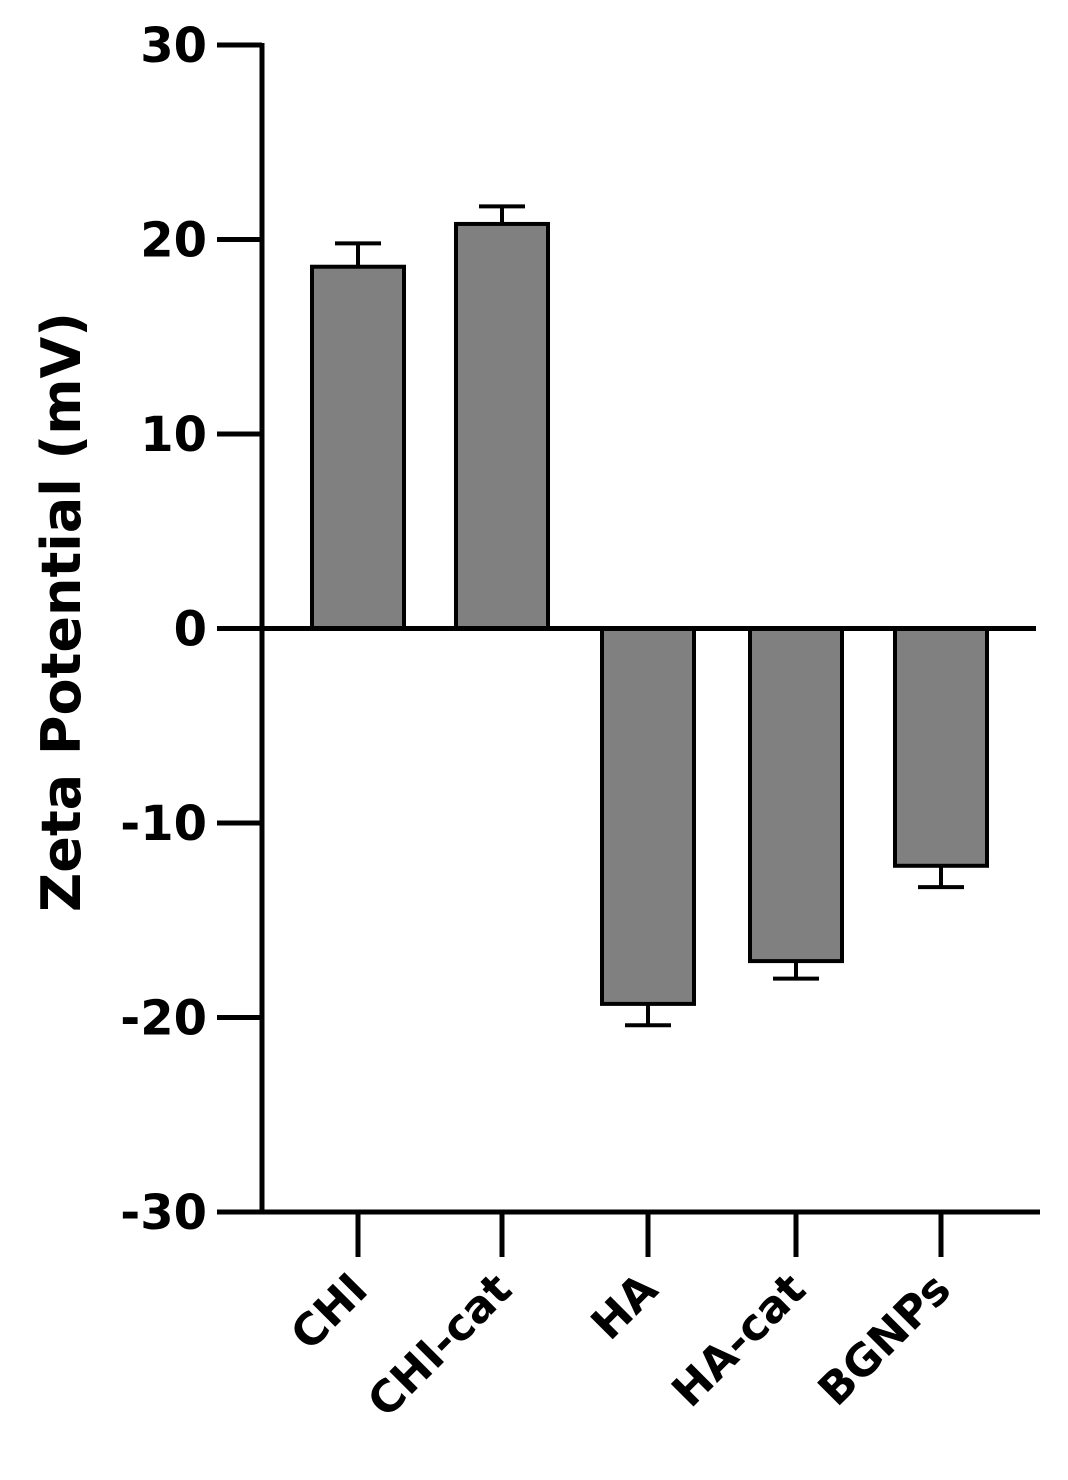 This screenshot has height=1480, width=1068. Describe the element at coordinates (163, 1019) in the screenshot. I see `y-tick-label: -20` at that location.